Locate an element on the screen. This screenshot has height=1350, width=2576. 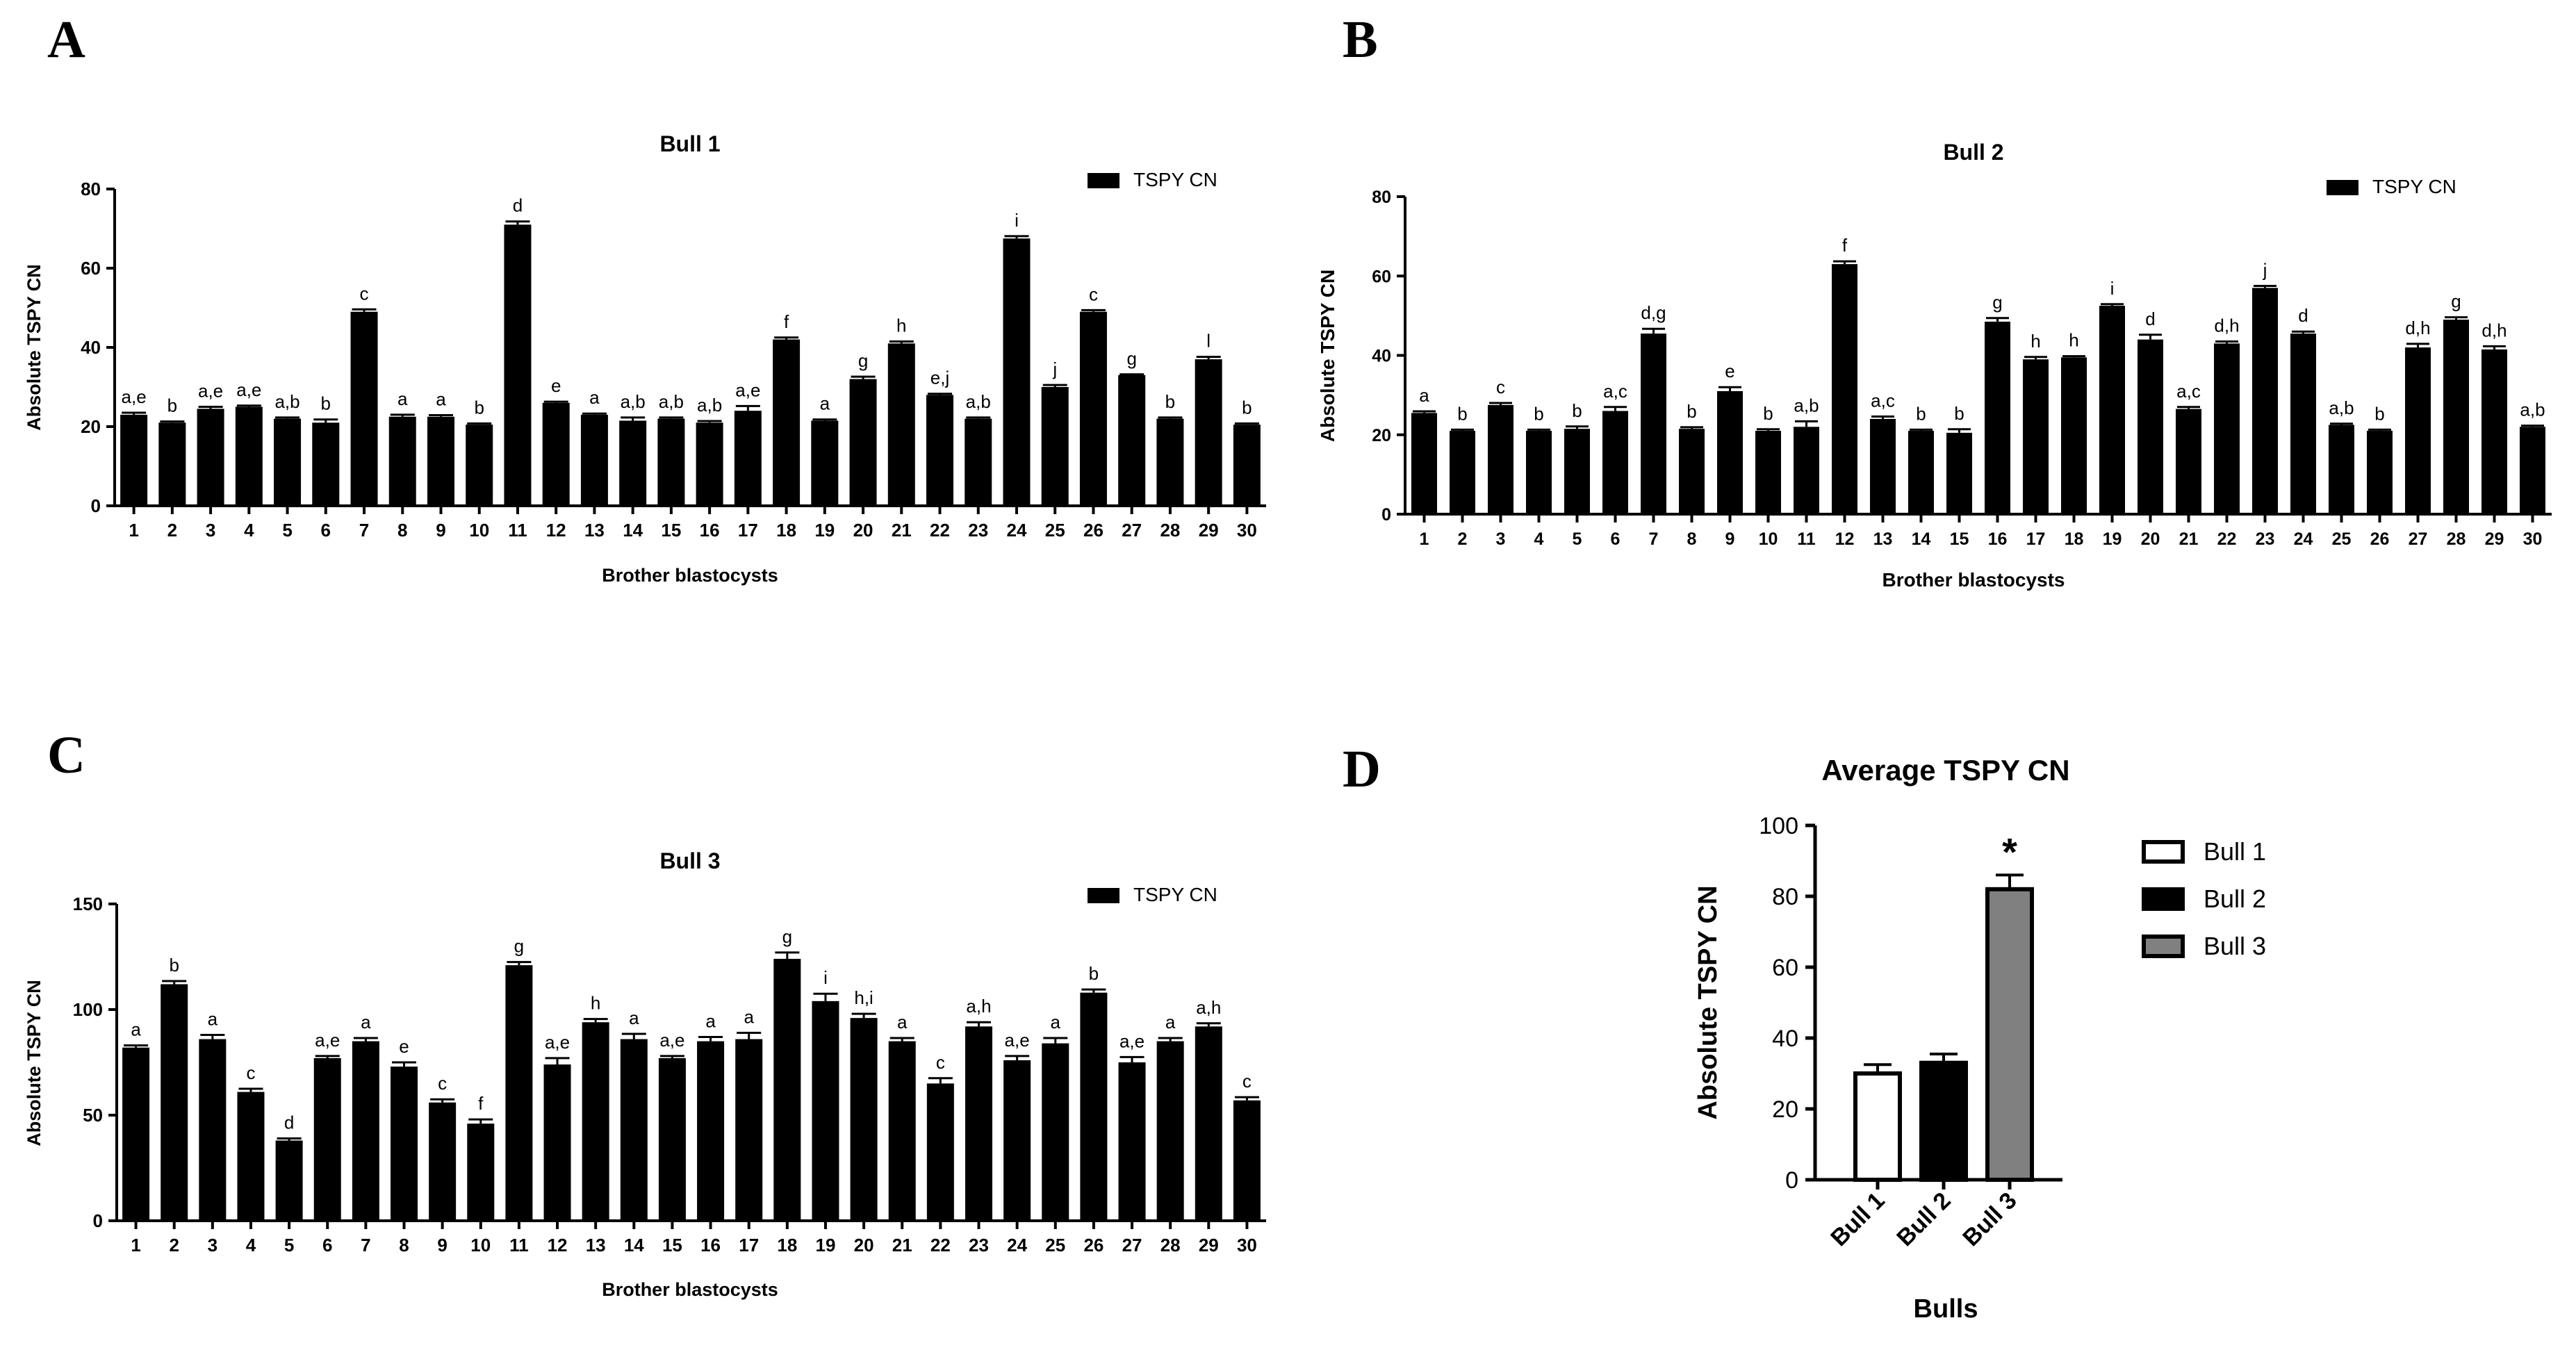
significance-label: j is located at coordinates (2265, 270).